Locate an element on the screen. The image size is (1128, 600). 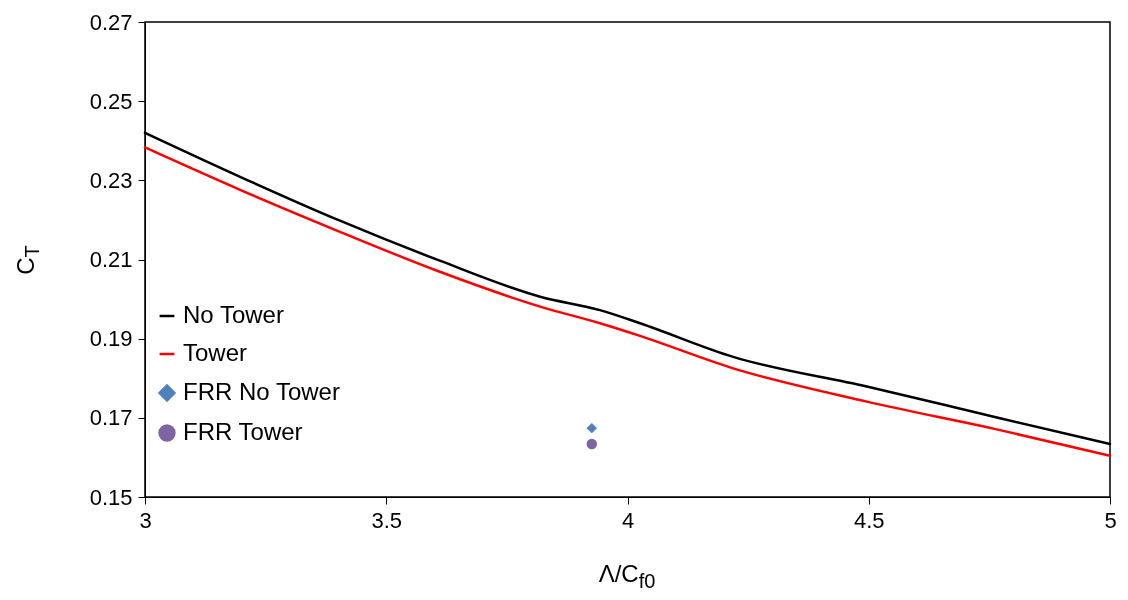
y-tick-label: 0.25 is located at coordinates (111, 101).